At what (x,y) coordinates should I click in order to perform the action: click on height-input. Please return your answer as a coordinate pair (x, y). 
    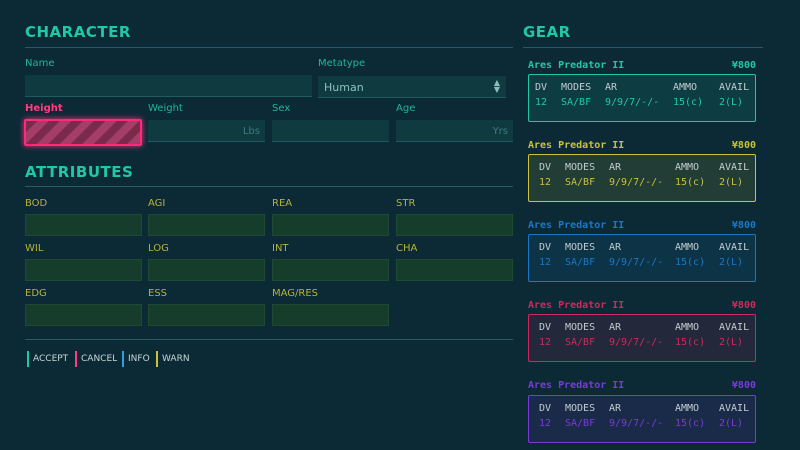
    Looking at the image, I should click on (83, 132).